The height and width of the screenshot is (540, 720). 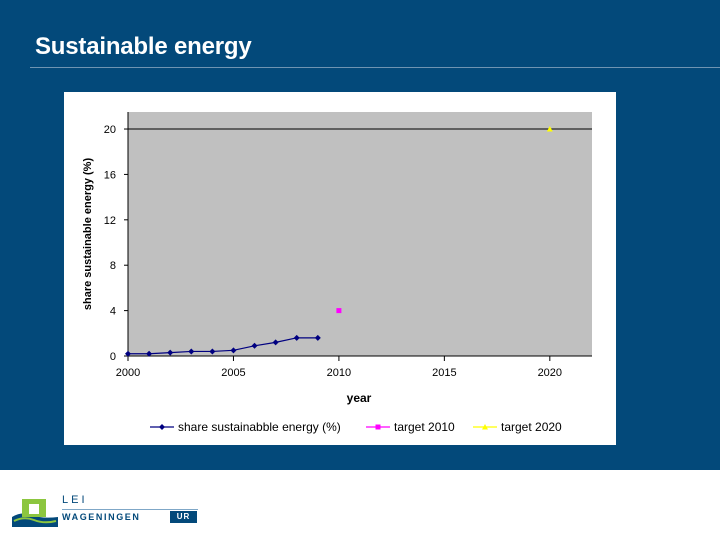 What do you see at coordinates (113, 357) in the screenshot?
I see `y-tick-label: 0` at bounding box center [113, 357].